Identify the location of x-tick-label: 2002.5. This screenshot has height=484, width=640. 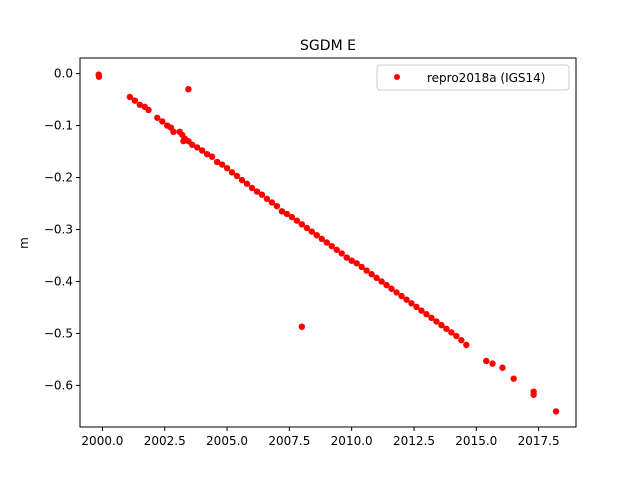
(165, 441).